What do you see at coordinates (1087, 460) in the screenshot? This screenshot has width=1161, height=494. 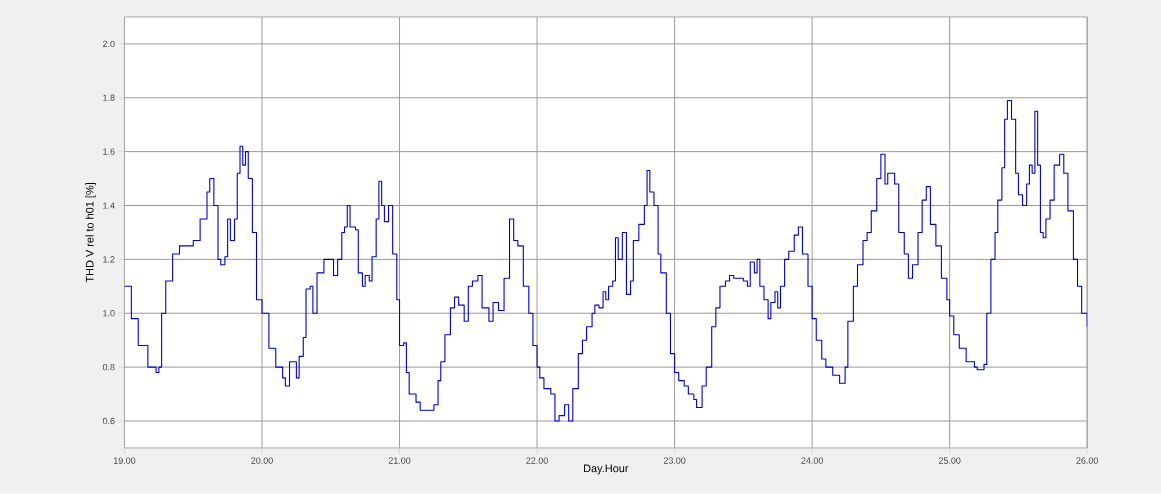 I see `x-tick-label: 26.00` at bounding box center [1087, 460].